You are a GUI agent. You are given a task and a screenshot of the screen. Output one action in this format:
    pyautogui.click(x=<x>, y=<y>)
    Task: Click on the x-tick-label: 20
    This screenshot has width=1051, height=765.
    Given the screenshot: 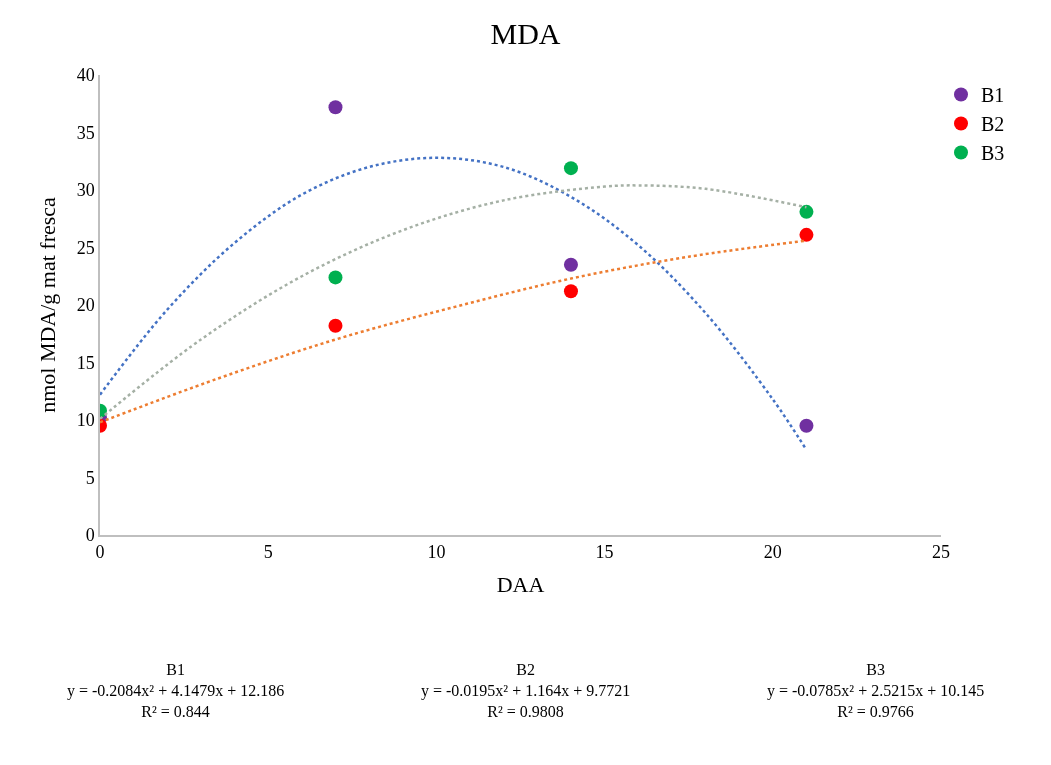 What is the action you would take?
    pyautogui.click(x=772, y=552)
    